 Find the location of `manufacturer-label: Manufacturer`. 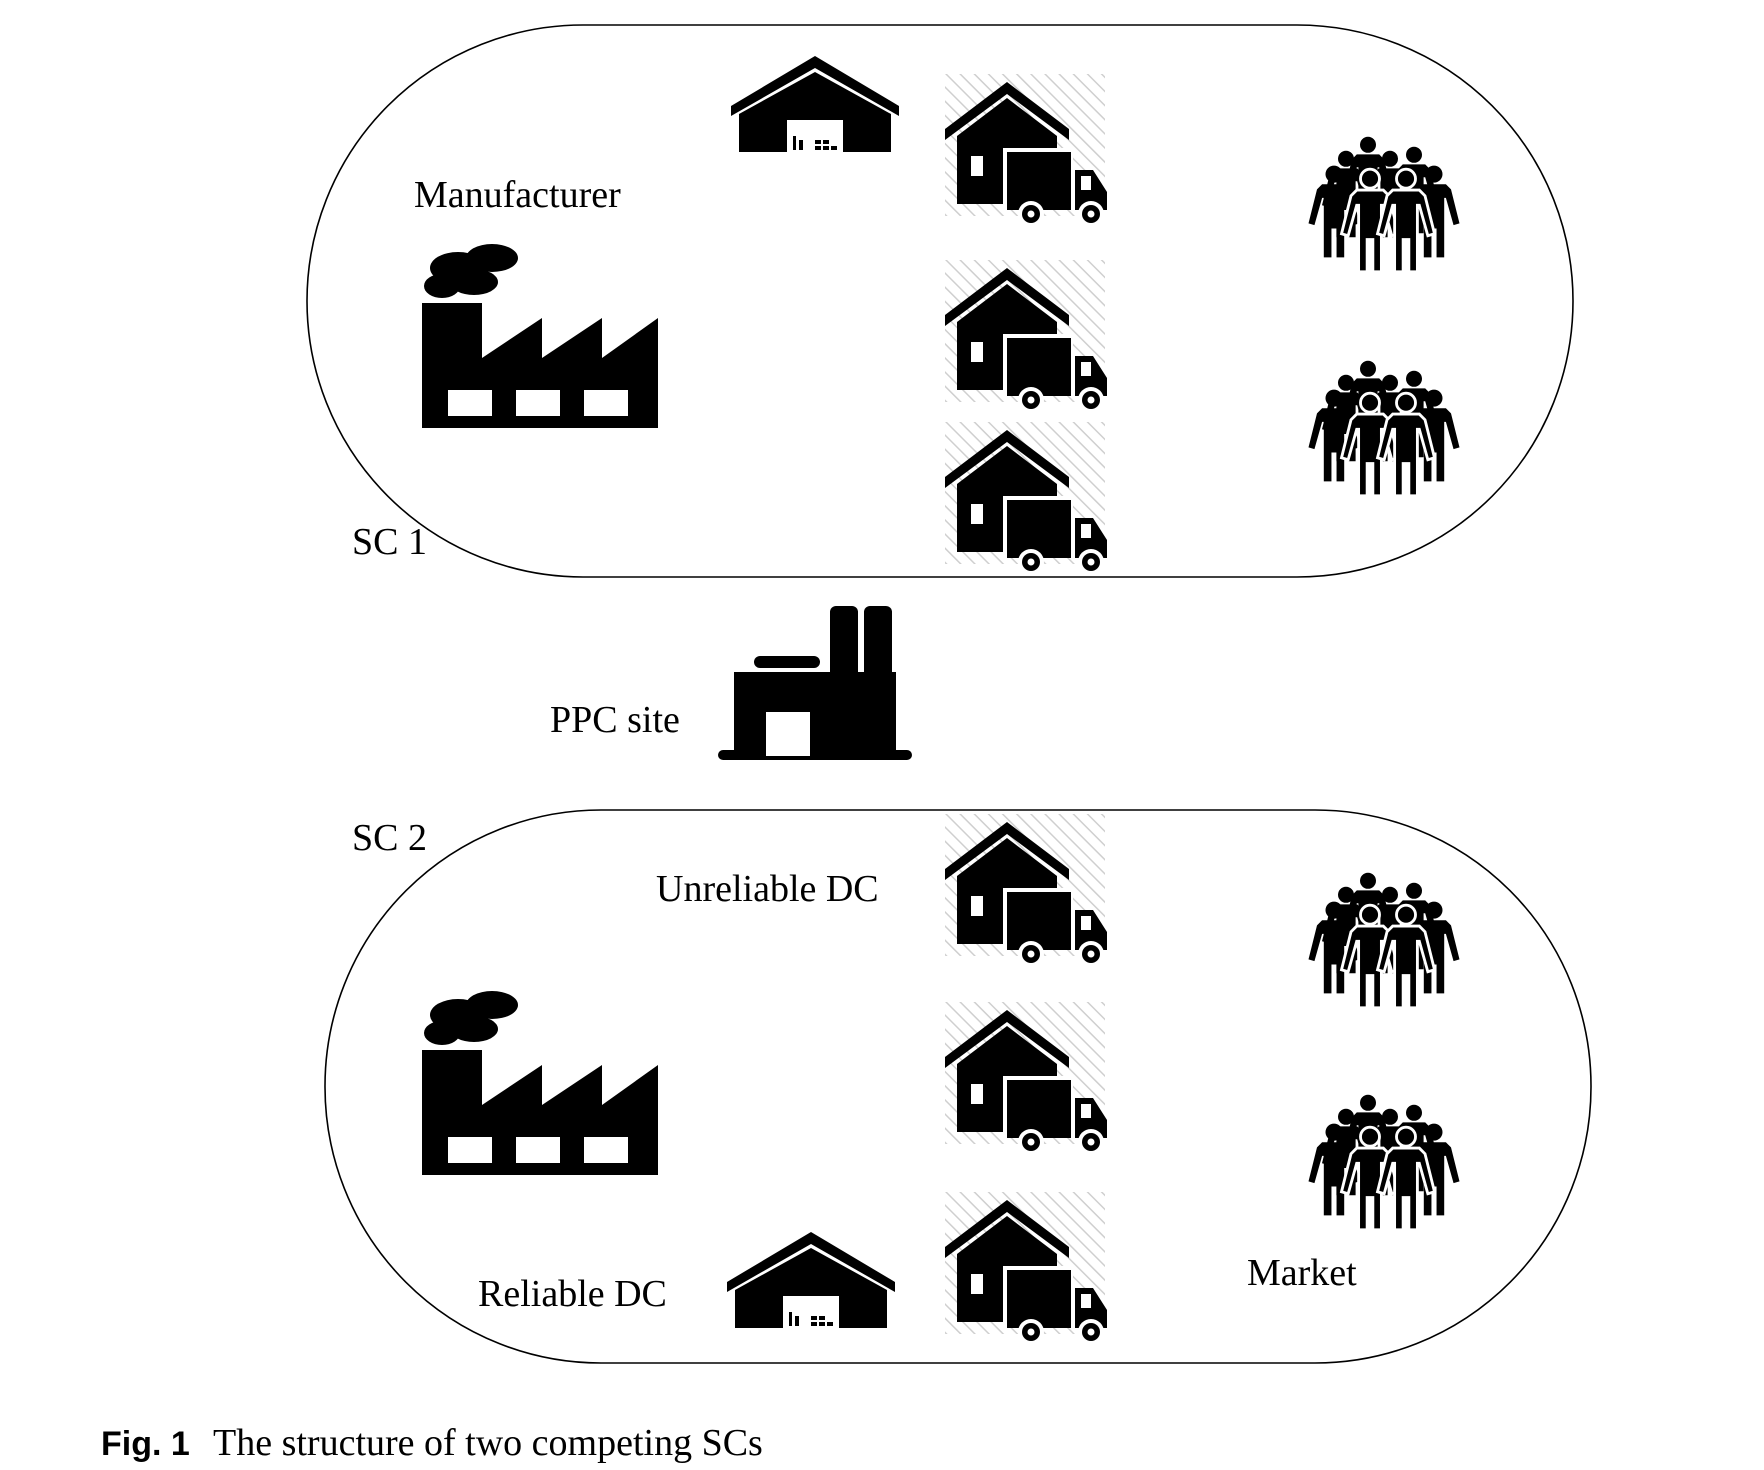

manufacturer-label: Manufacturer is located at coordinates (517, 195).